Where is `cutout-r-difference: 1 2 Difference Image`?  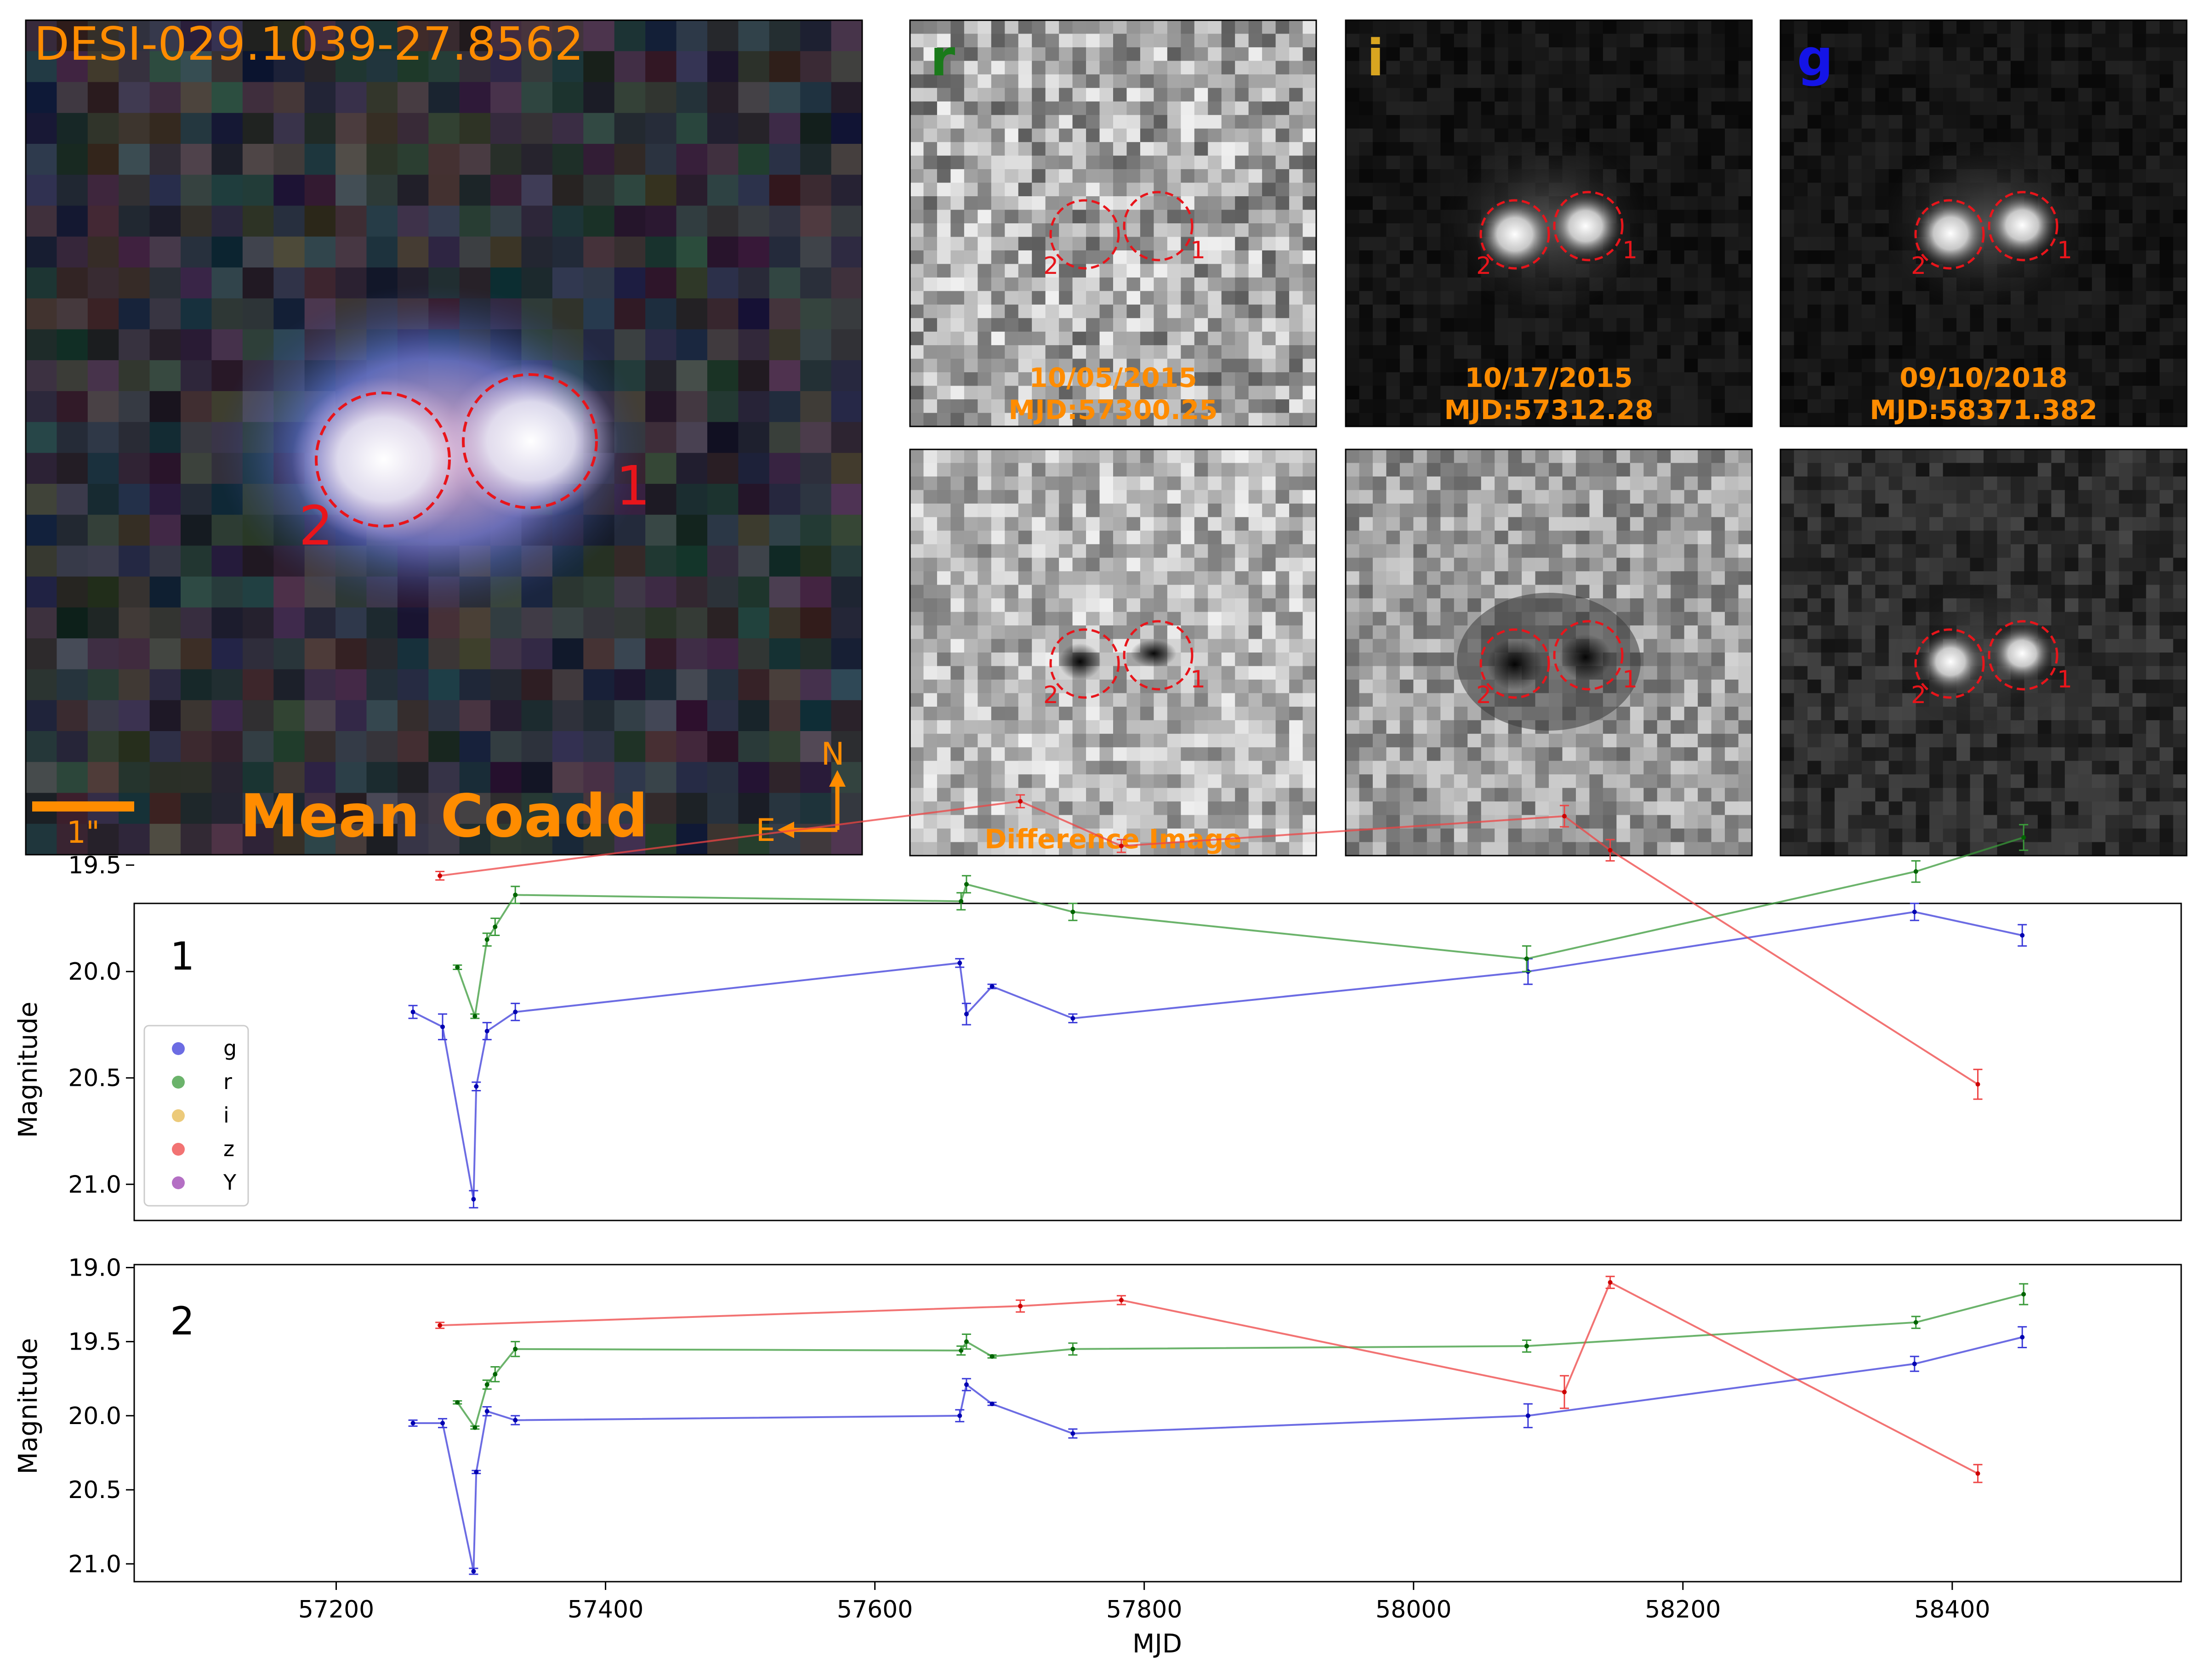 cutout-r-difference: 1 2 Difference Image is located at coordinates (1113, 652).